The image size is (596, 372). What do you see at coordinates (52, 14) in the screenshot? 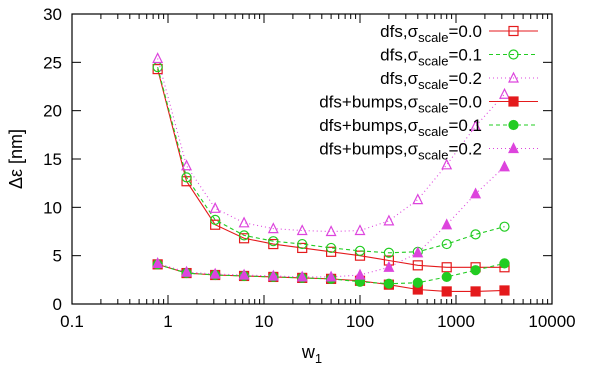
I see `y-tick-label: 30` at bounding box center [52, 14].